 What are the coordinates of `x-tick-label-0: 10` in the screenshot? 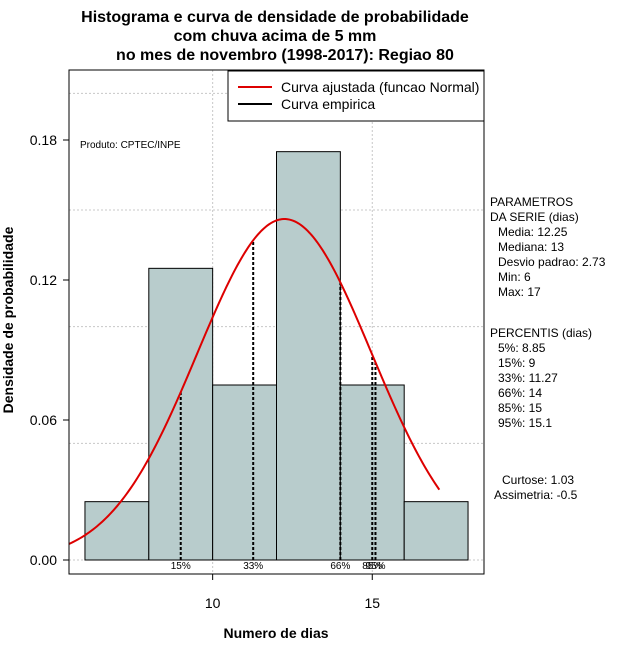 It's located at (213, 603).